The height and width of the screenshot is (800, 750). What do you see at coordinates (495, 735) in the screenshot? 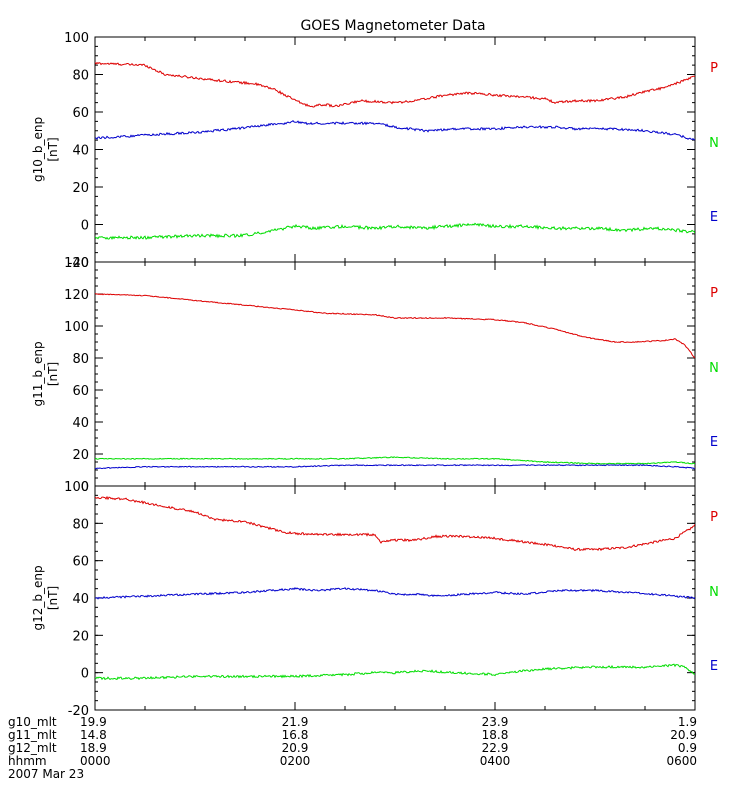
I see `bottom-row-value: 18.8` at bounding box center [495, 735].